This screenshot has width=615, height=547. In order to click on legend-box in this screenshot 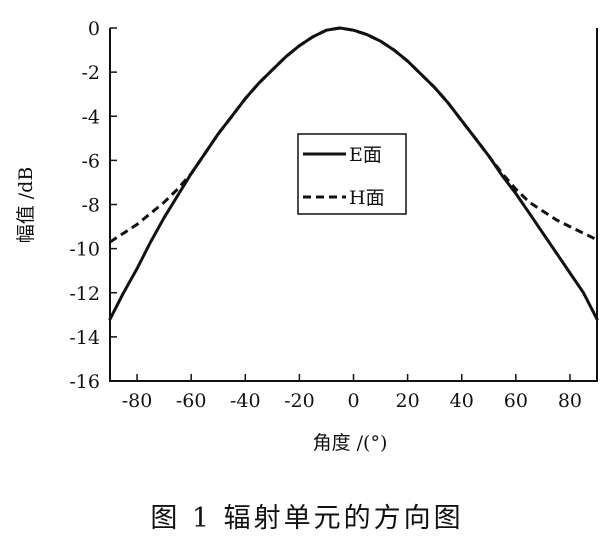, I will do `click(352, 174)`.